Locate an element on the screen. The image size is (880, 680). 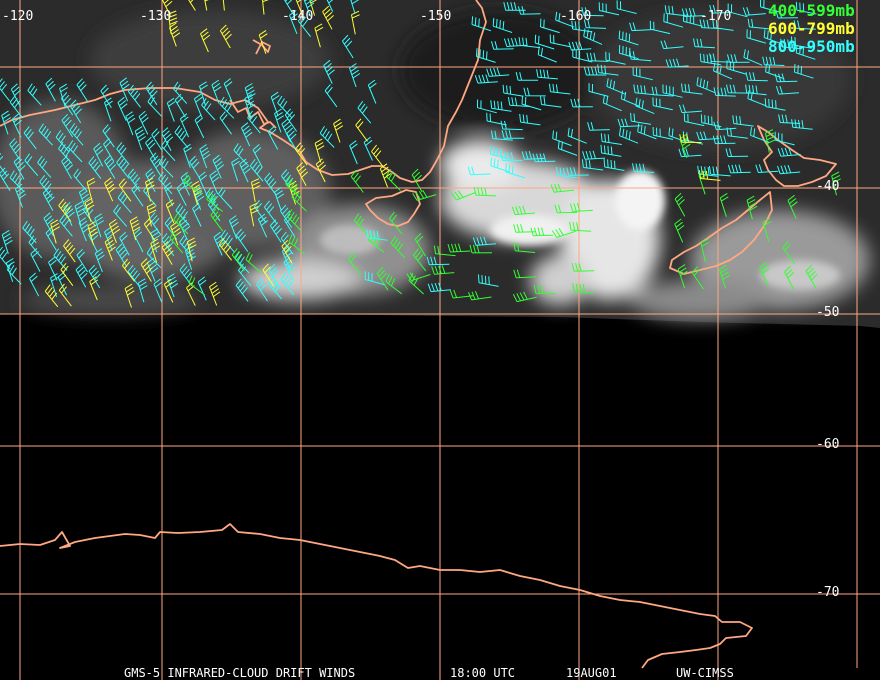
lon-label-160: -160 is located at coordinates (575, 16).